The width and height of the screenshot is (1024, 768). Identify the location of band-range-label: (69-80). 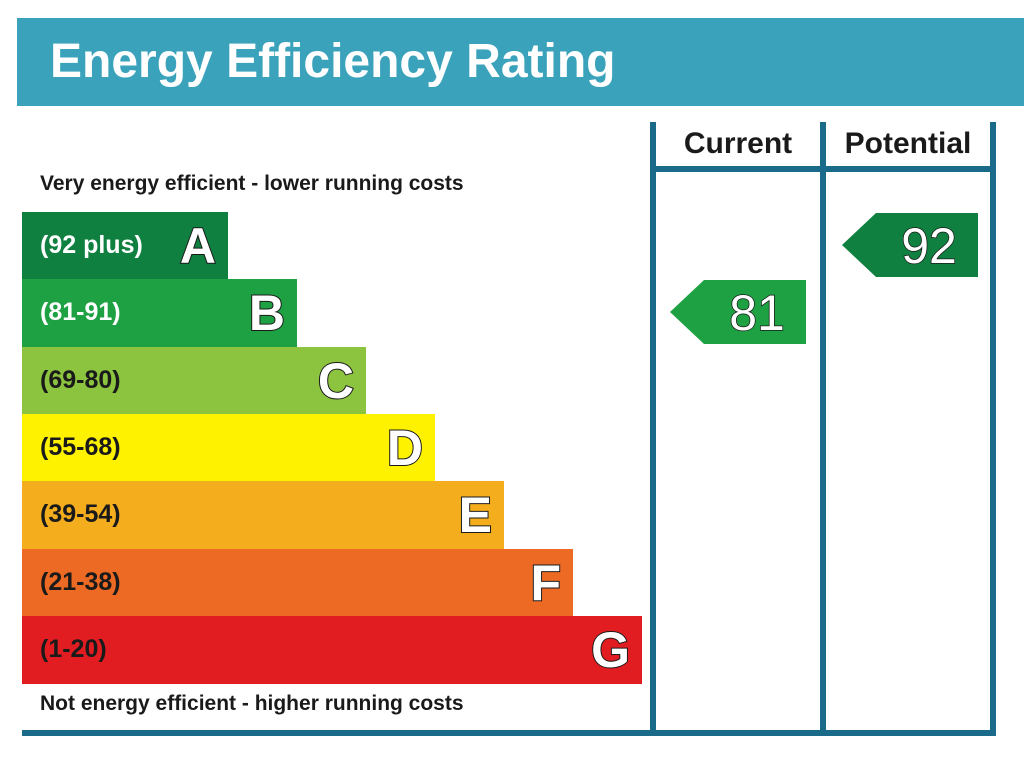
(80, 379).